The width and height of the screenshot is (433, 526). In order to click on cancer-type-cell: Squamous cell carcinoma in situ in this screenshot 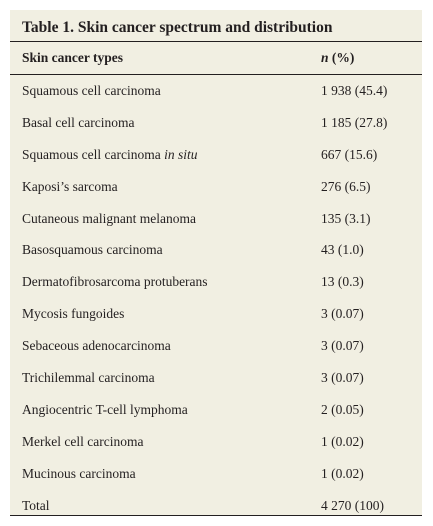, I will do `click(109, 155)`.